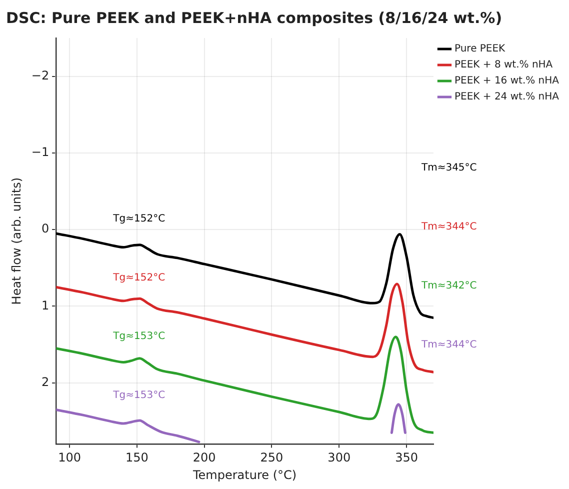  What do you see at coordinates (45, 229) in the screenshot?
I see `y-tick-label: 0` at bounding box center [45, 229].